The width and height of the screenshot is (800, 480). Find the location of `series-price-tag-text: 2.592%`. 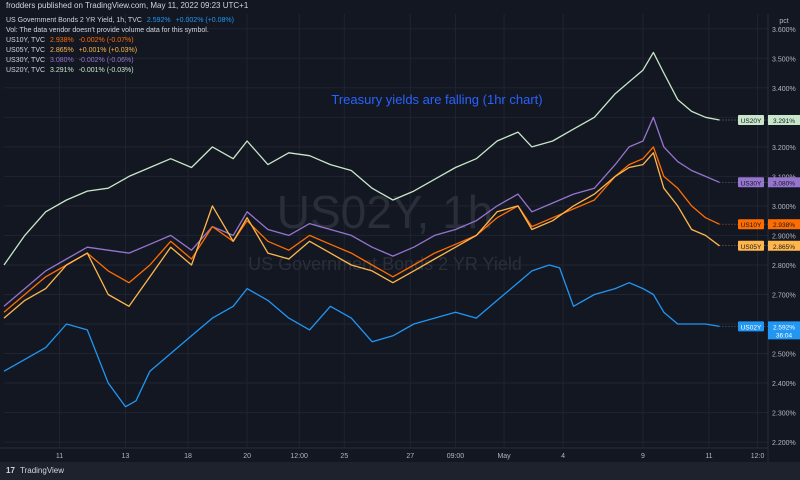

series-price-tag-text: 2.592% is located at coordinates (784, 327).